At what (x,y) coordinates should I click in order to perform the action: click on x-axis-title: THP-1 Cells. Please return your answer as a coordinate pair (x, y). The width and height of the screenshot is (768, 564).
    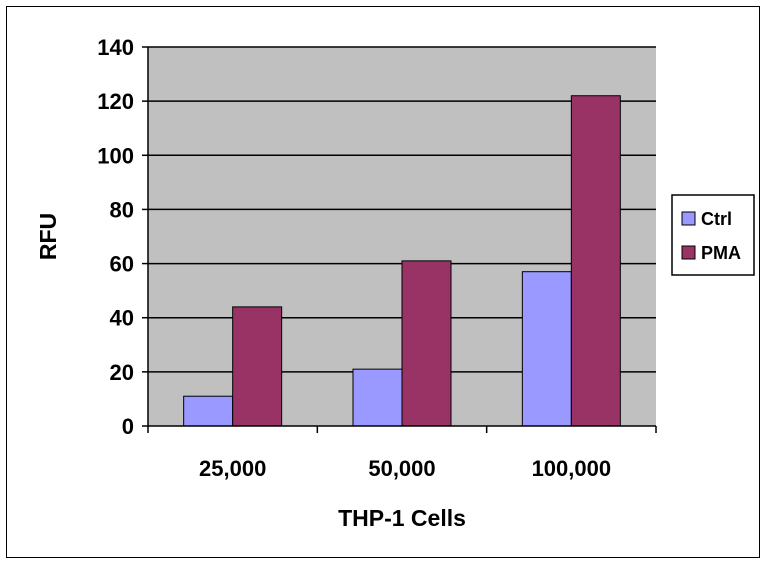
    Looking at the image, I should click on (402, 518).